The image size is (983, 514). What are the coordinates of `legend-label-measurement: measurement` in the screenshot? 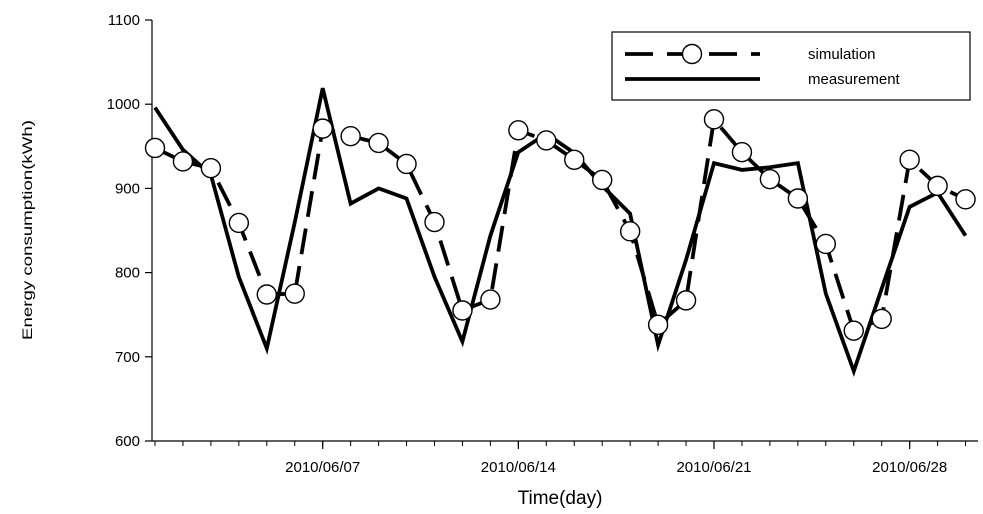 It's located at (854, 79).